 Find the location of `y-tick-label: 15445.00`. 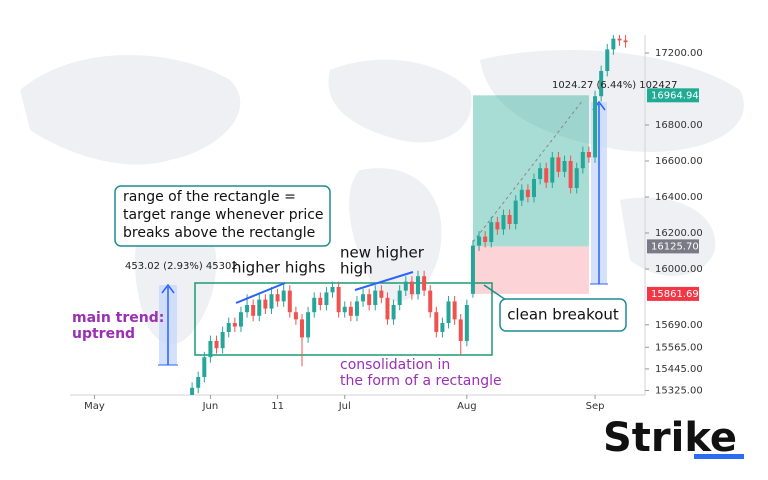

y-tick-label: 15445.00 is located at coordinates (679, 369).